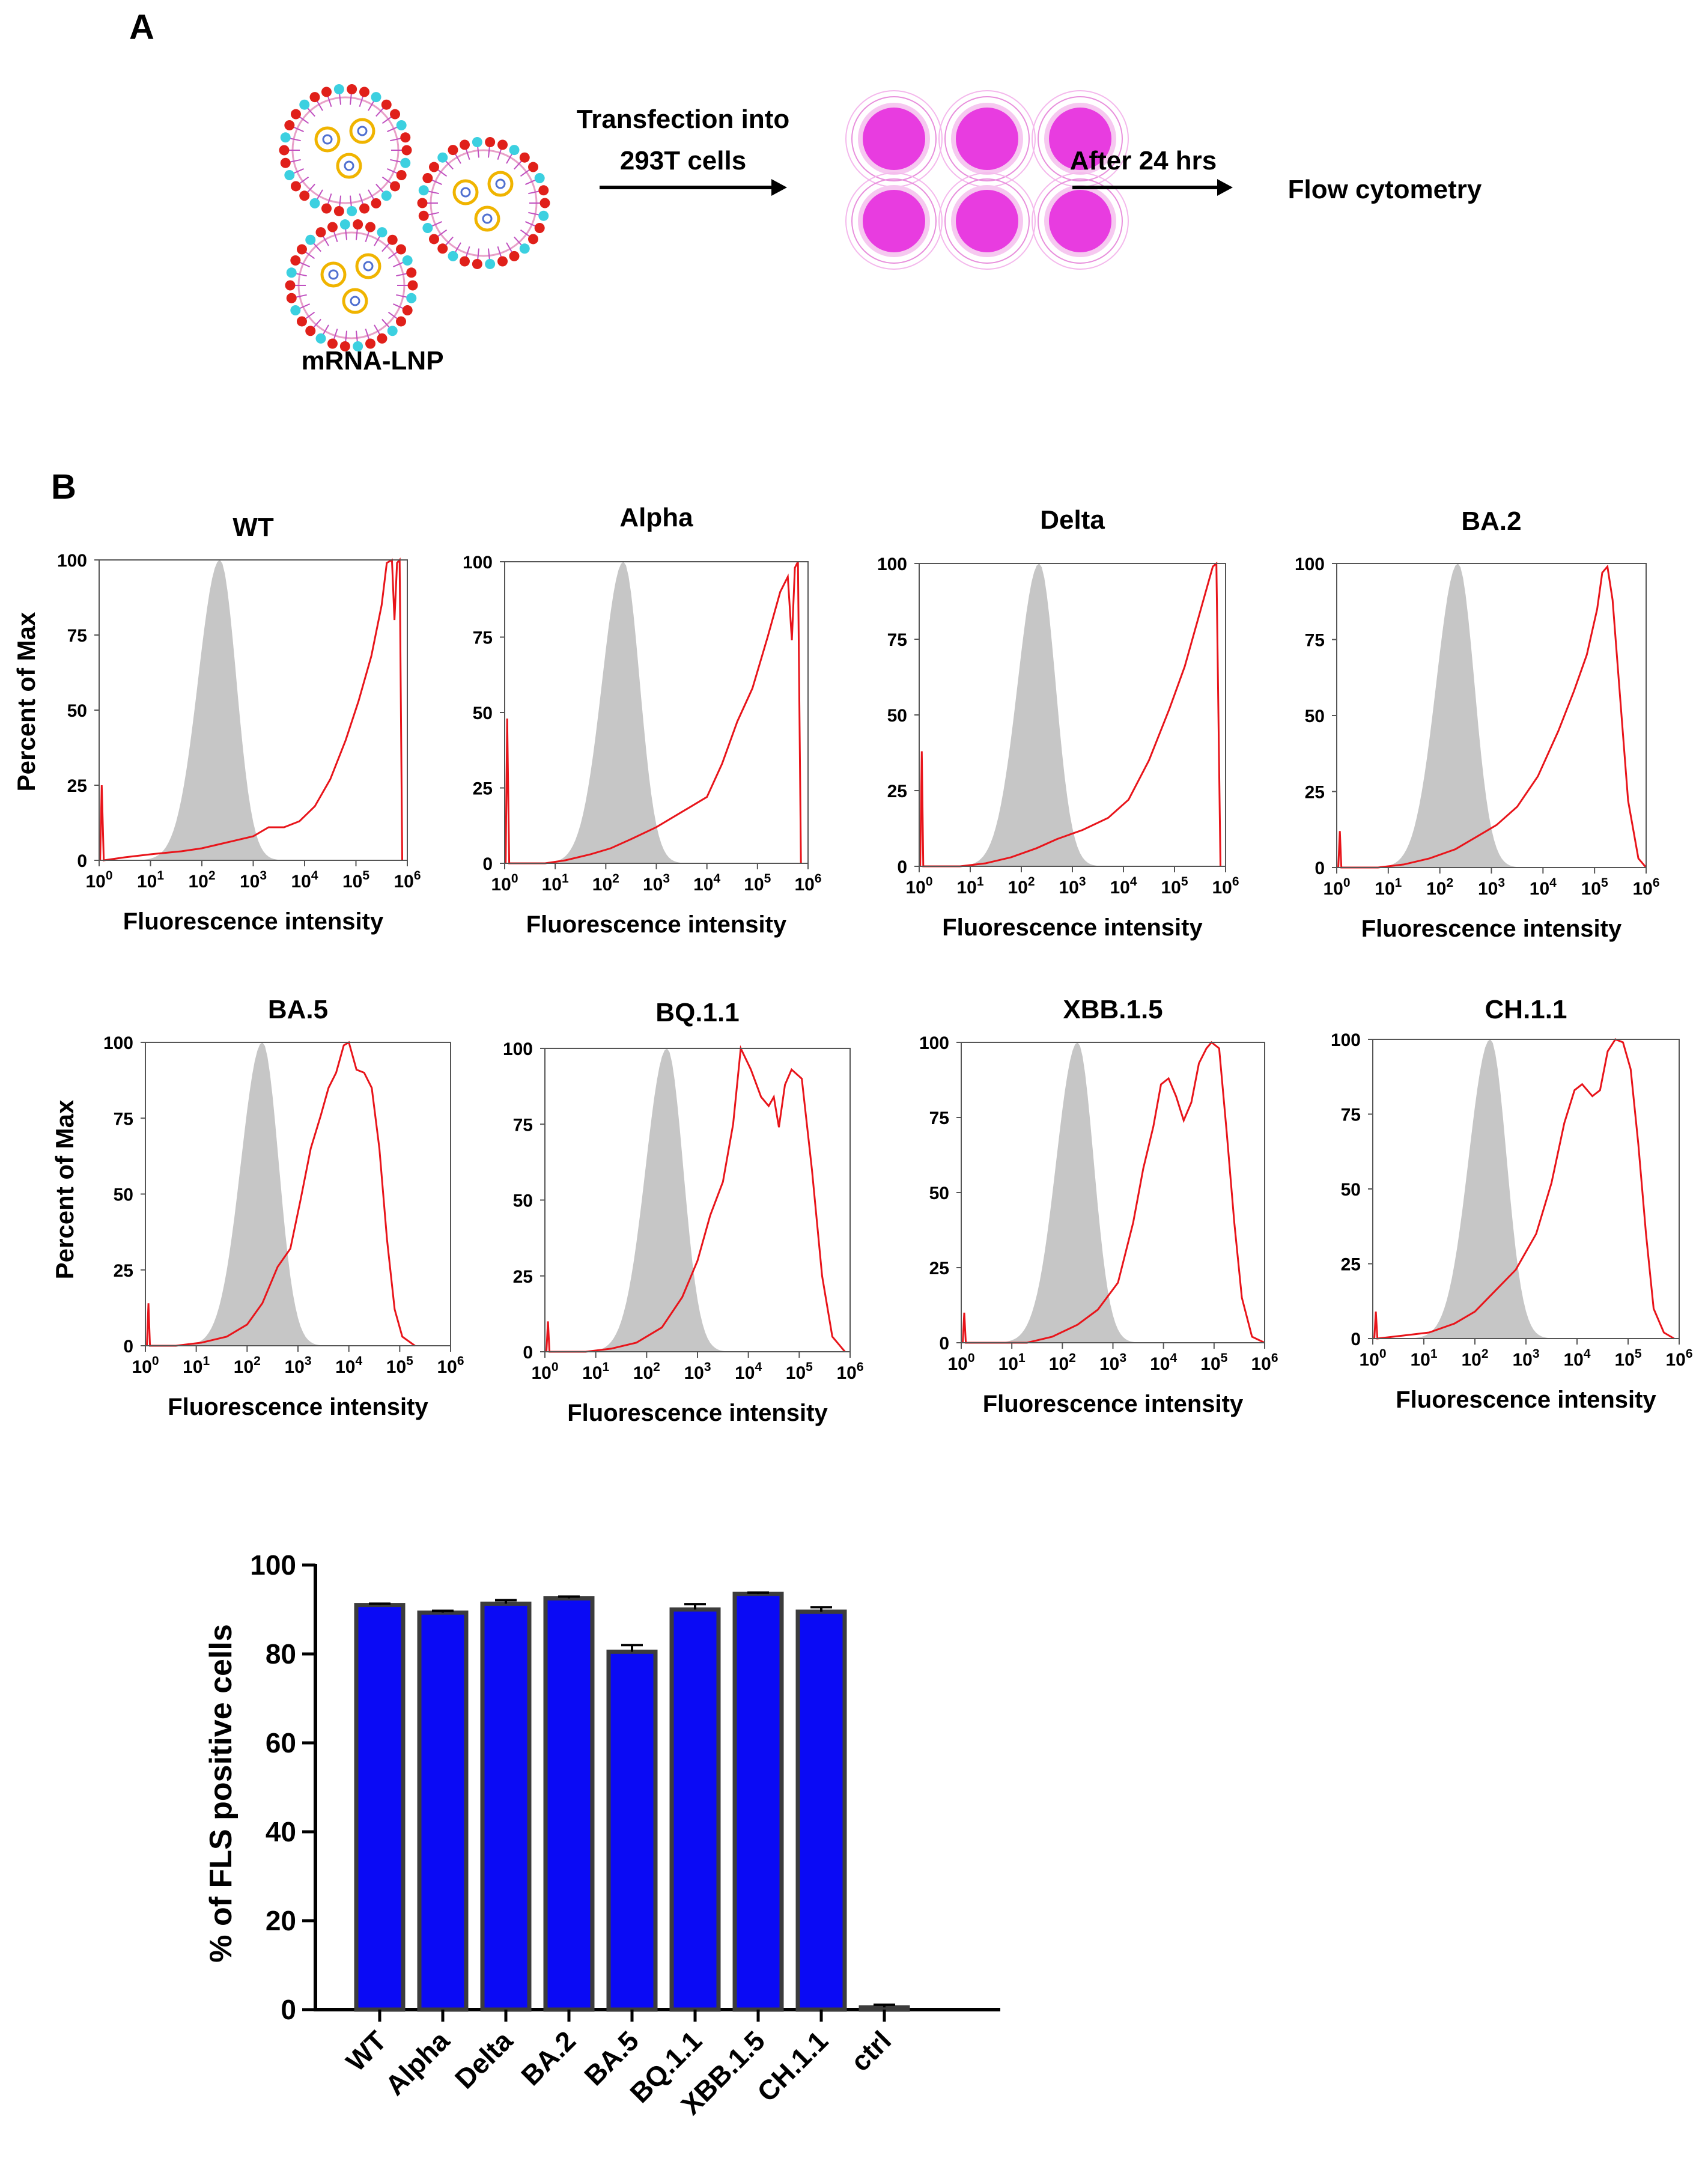  I want to click on histogram-title: BQ.1.1, so click(697, 1012).